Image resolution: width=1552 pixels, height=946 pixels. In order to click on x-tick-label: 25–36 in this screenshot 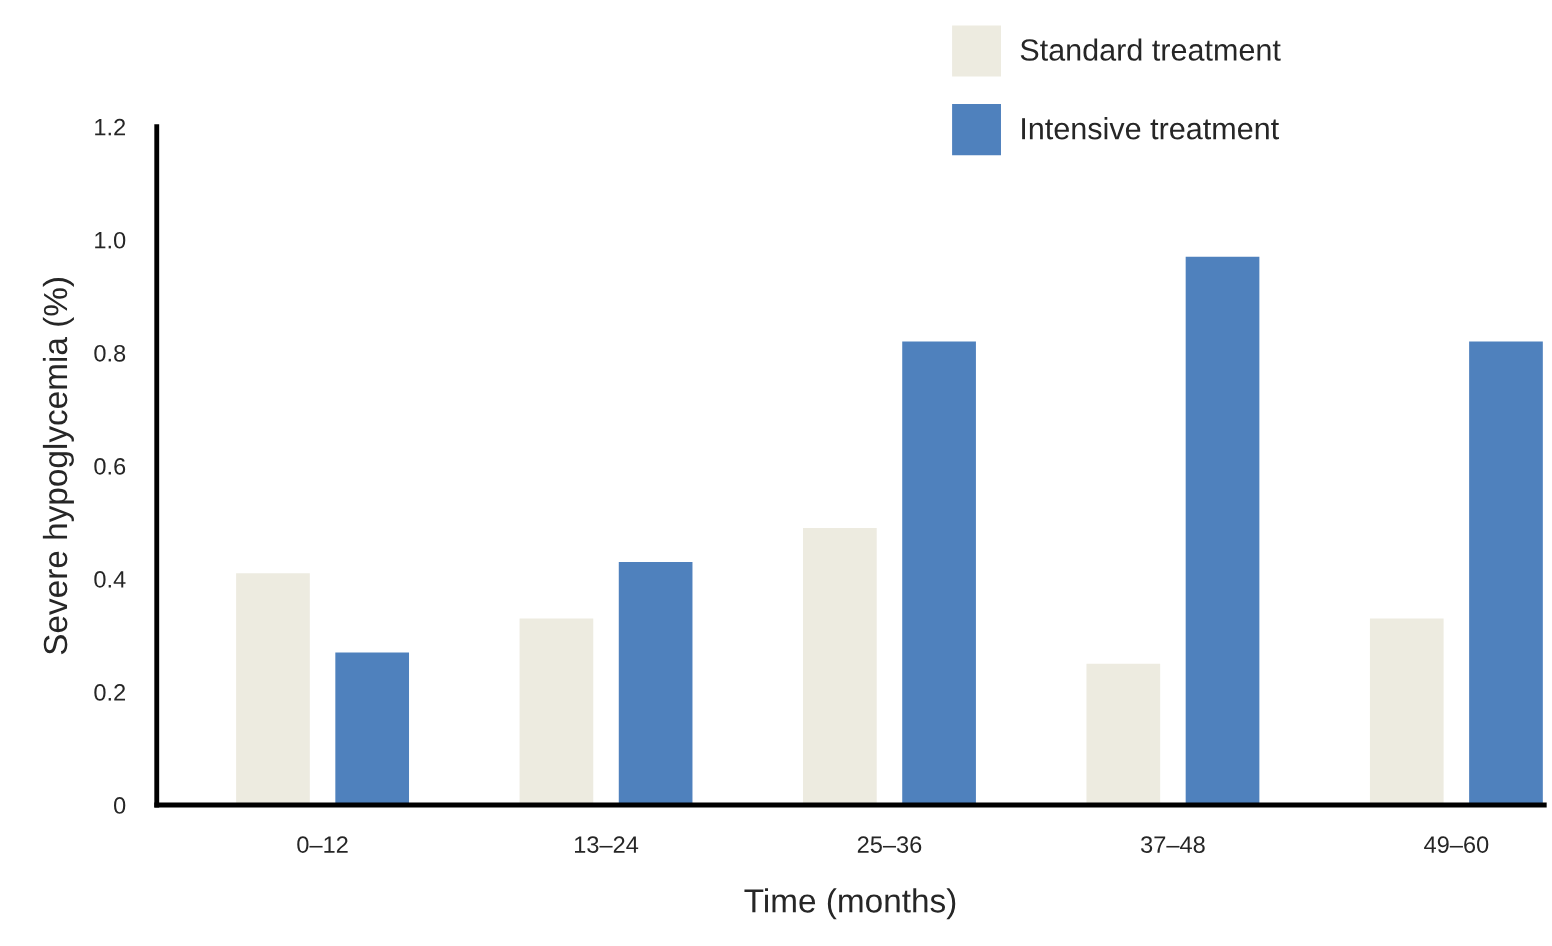, I will do `click(889, 844)`.